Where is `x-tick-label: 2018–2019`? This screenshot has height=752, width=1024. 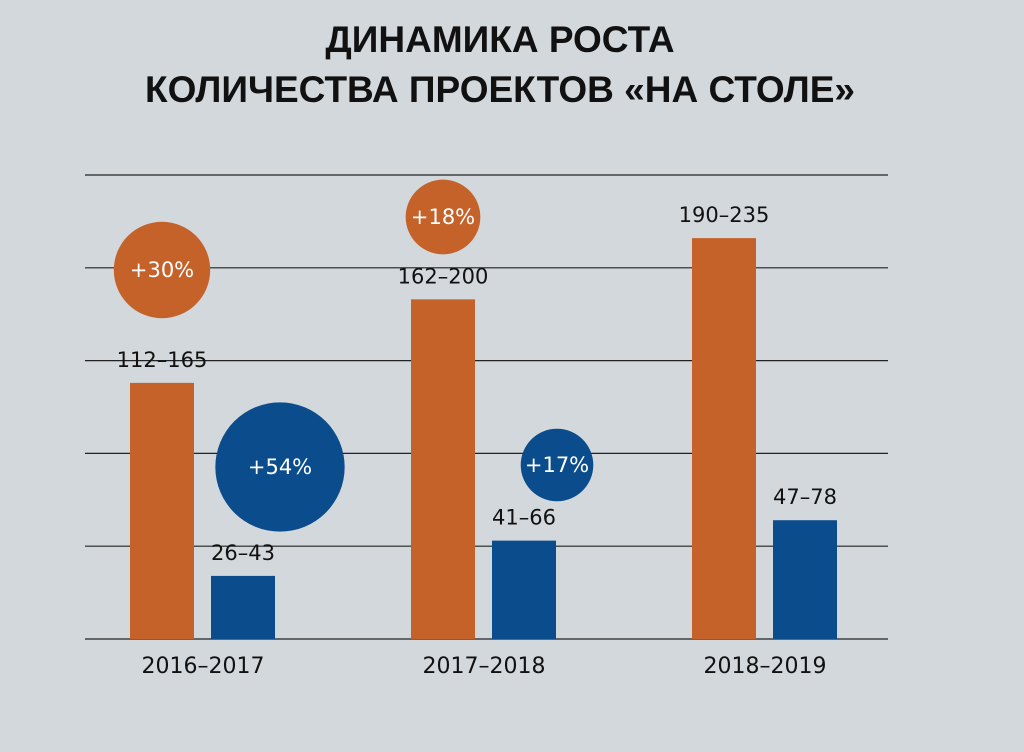 x-tick-label: 2018–2019 is located at coordinates (765, 666).